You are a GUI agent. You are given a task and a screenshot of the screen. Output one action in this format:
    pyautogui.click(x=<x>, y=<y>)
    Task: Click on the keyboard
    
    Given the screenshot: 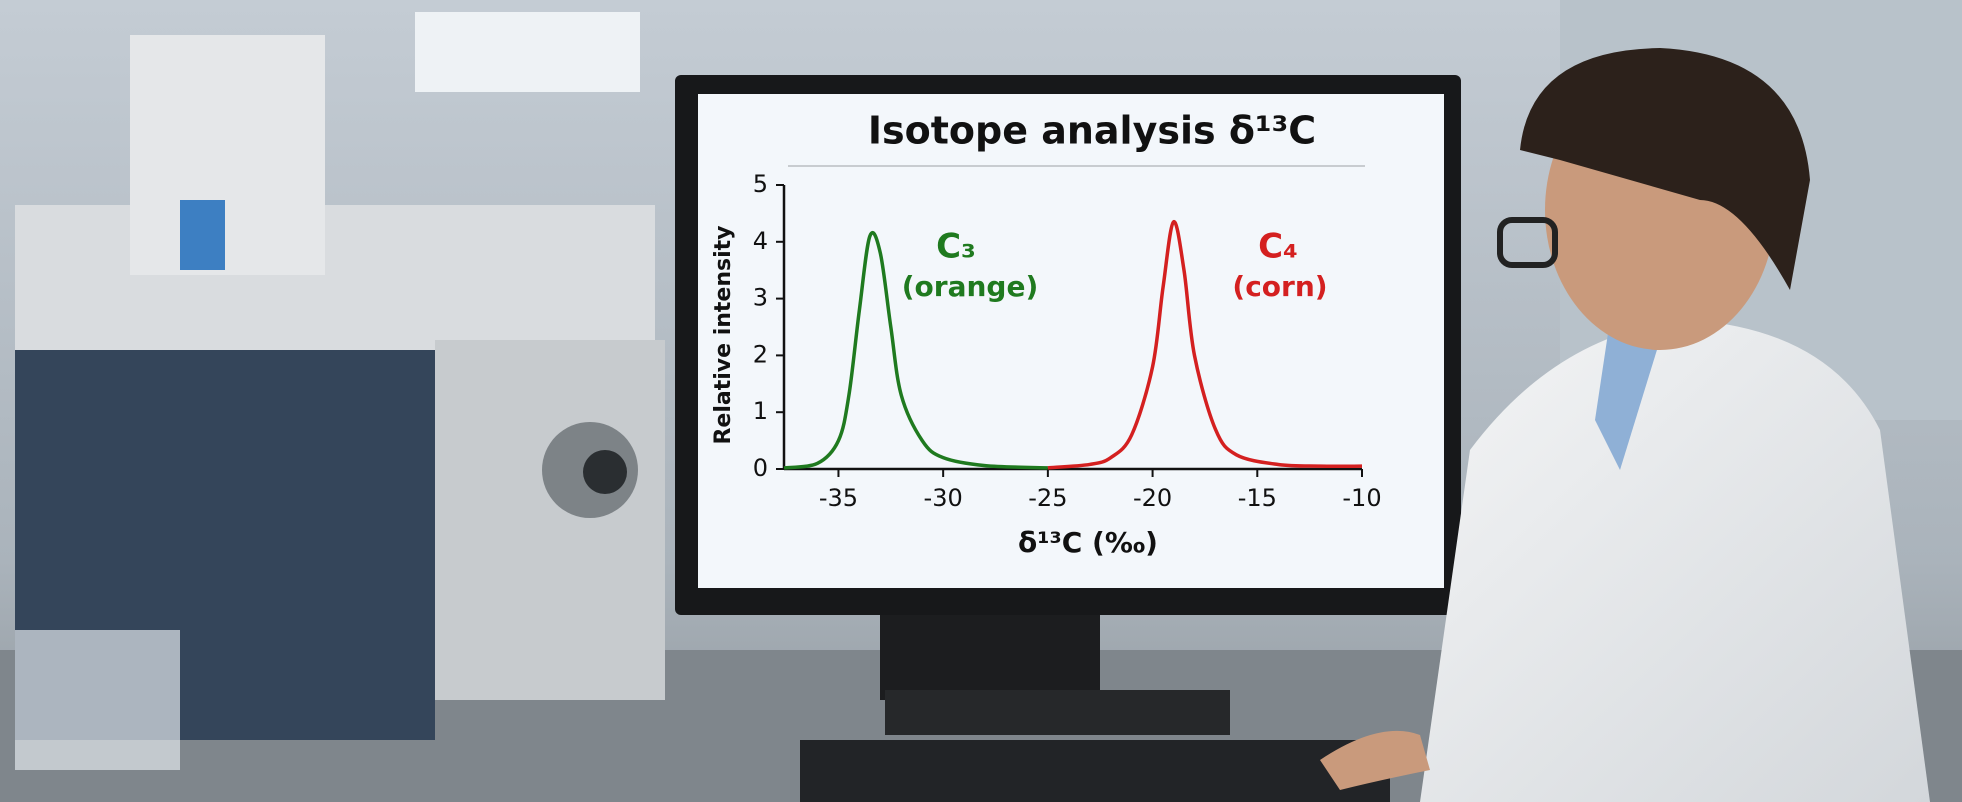 What is the action you would take?
    pyautogui.click(x=1095, y=771)
    